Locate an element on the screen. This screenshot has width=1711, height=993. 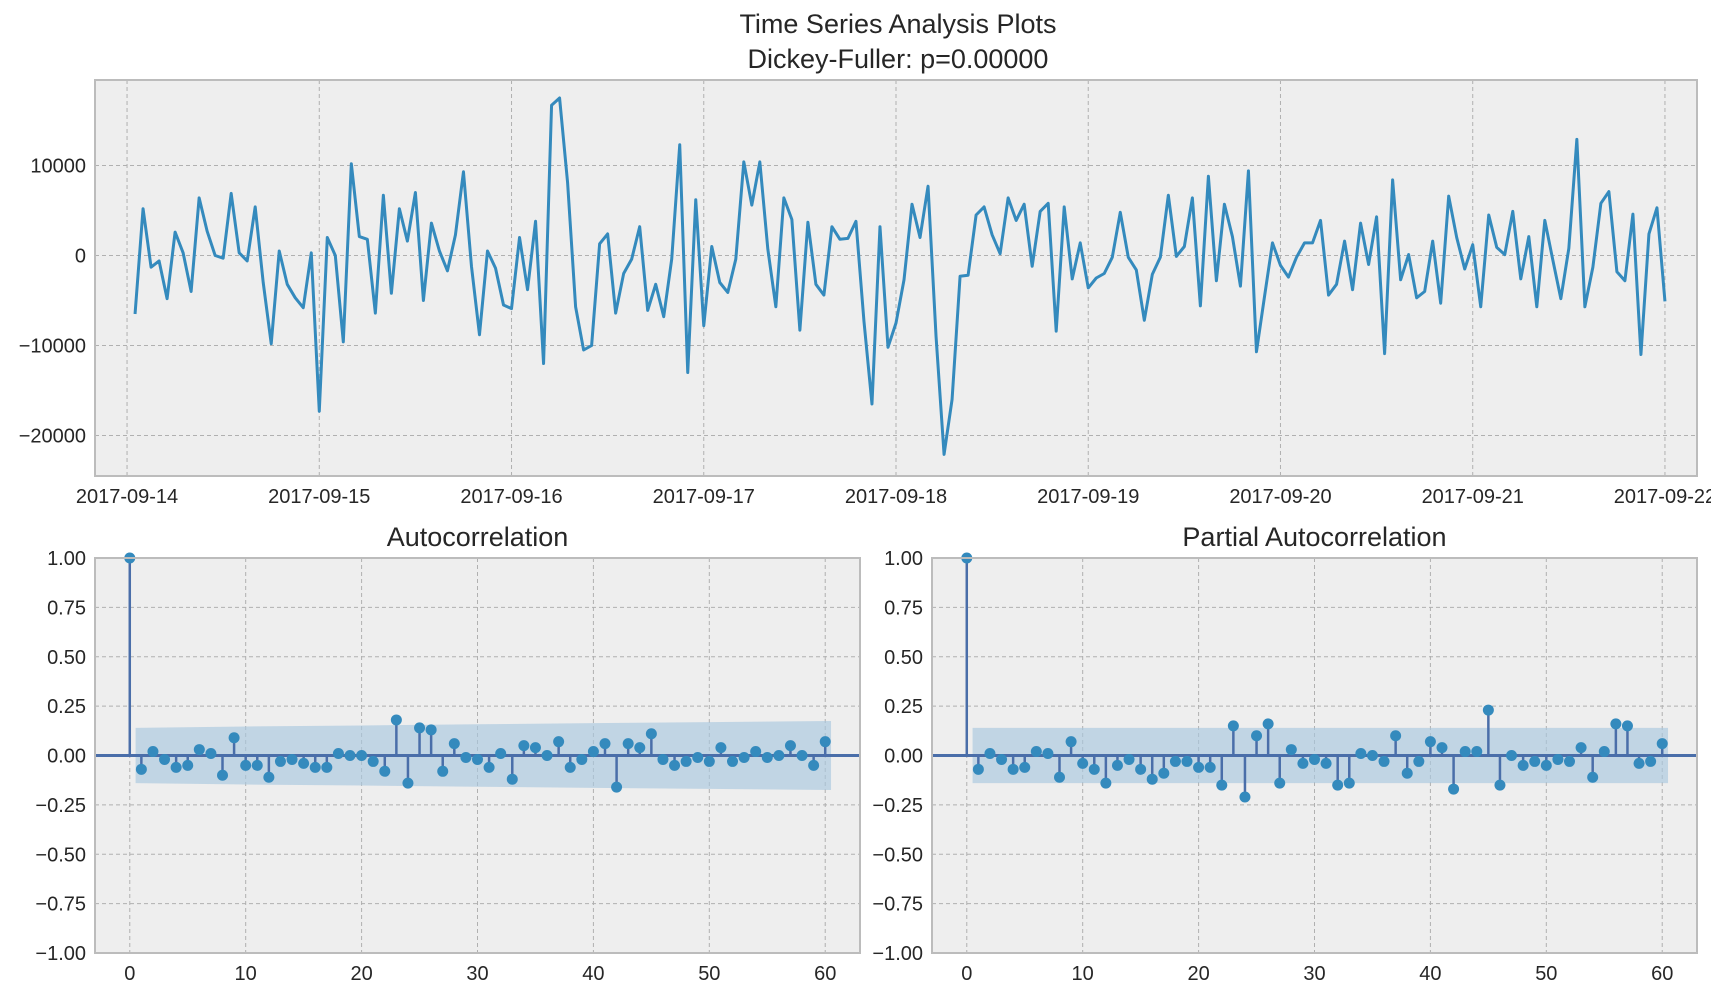
x-tick-label: 2017-09-22 is located at coordinates (1662, 497).